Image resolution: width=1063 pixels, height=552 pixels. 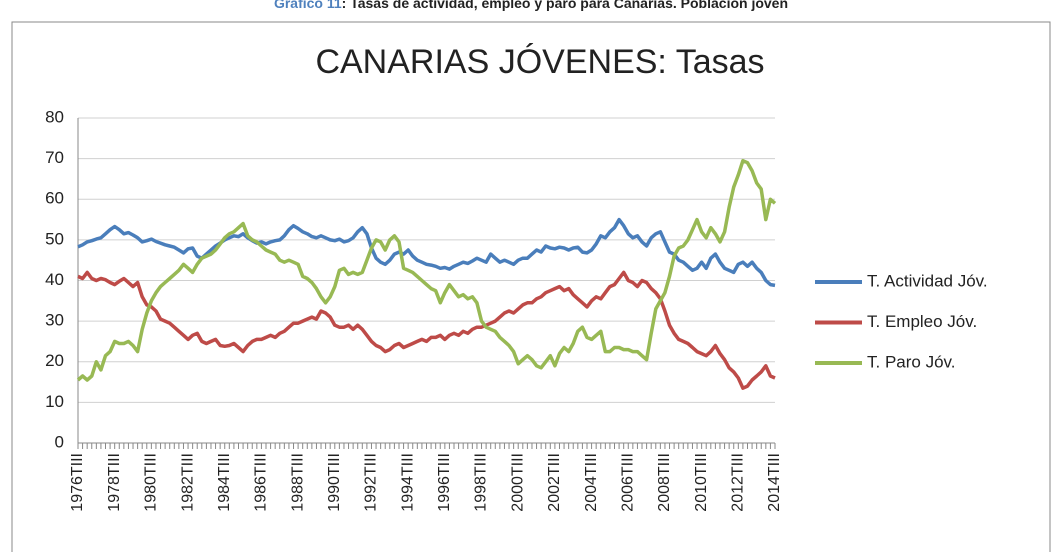 I want to click on y-tick-label: 10, so click(x=54, y=401).